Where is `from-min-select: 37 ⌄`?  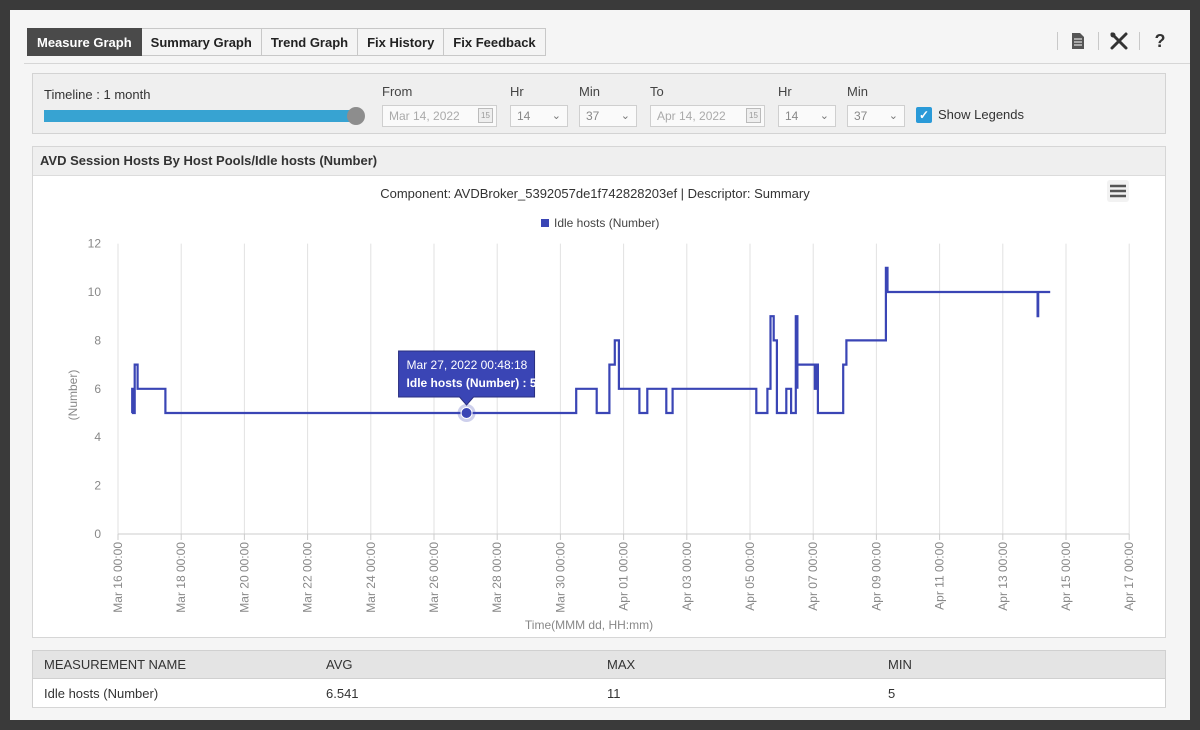
from-min-select: 37 ⌄ is located at coordinates (608, 116).